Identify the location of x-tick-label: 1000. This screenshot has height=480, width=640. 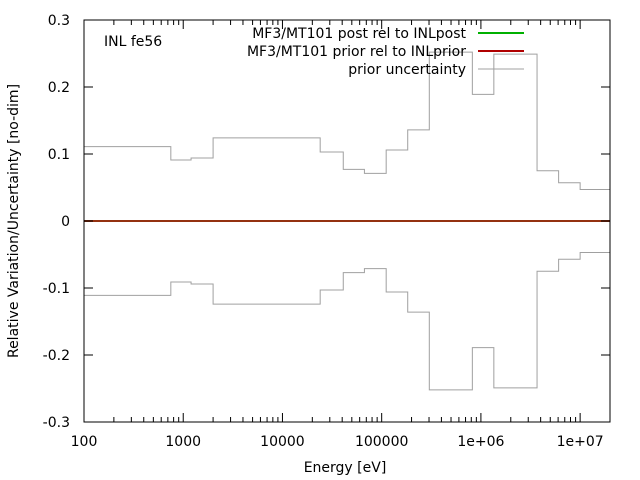
(183, 442).